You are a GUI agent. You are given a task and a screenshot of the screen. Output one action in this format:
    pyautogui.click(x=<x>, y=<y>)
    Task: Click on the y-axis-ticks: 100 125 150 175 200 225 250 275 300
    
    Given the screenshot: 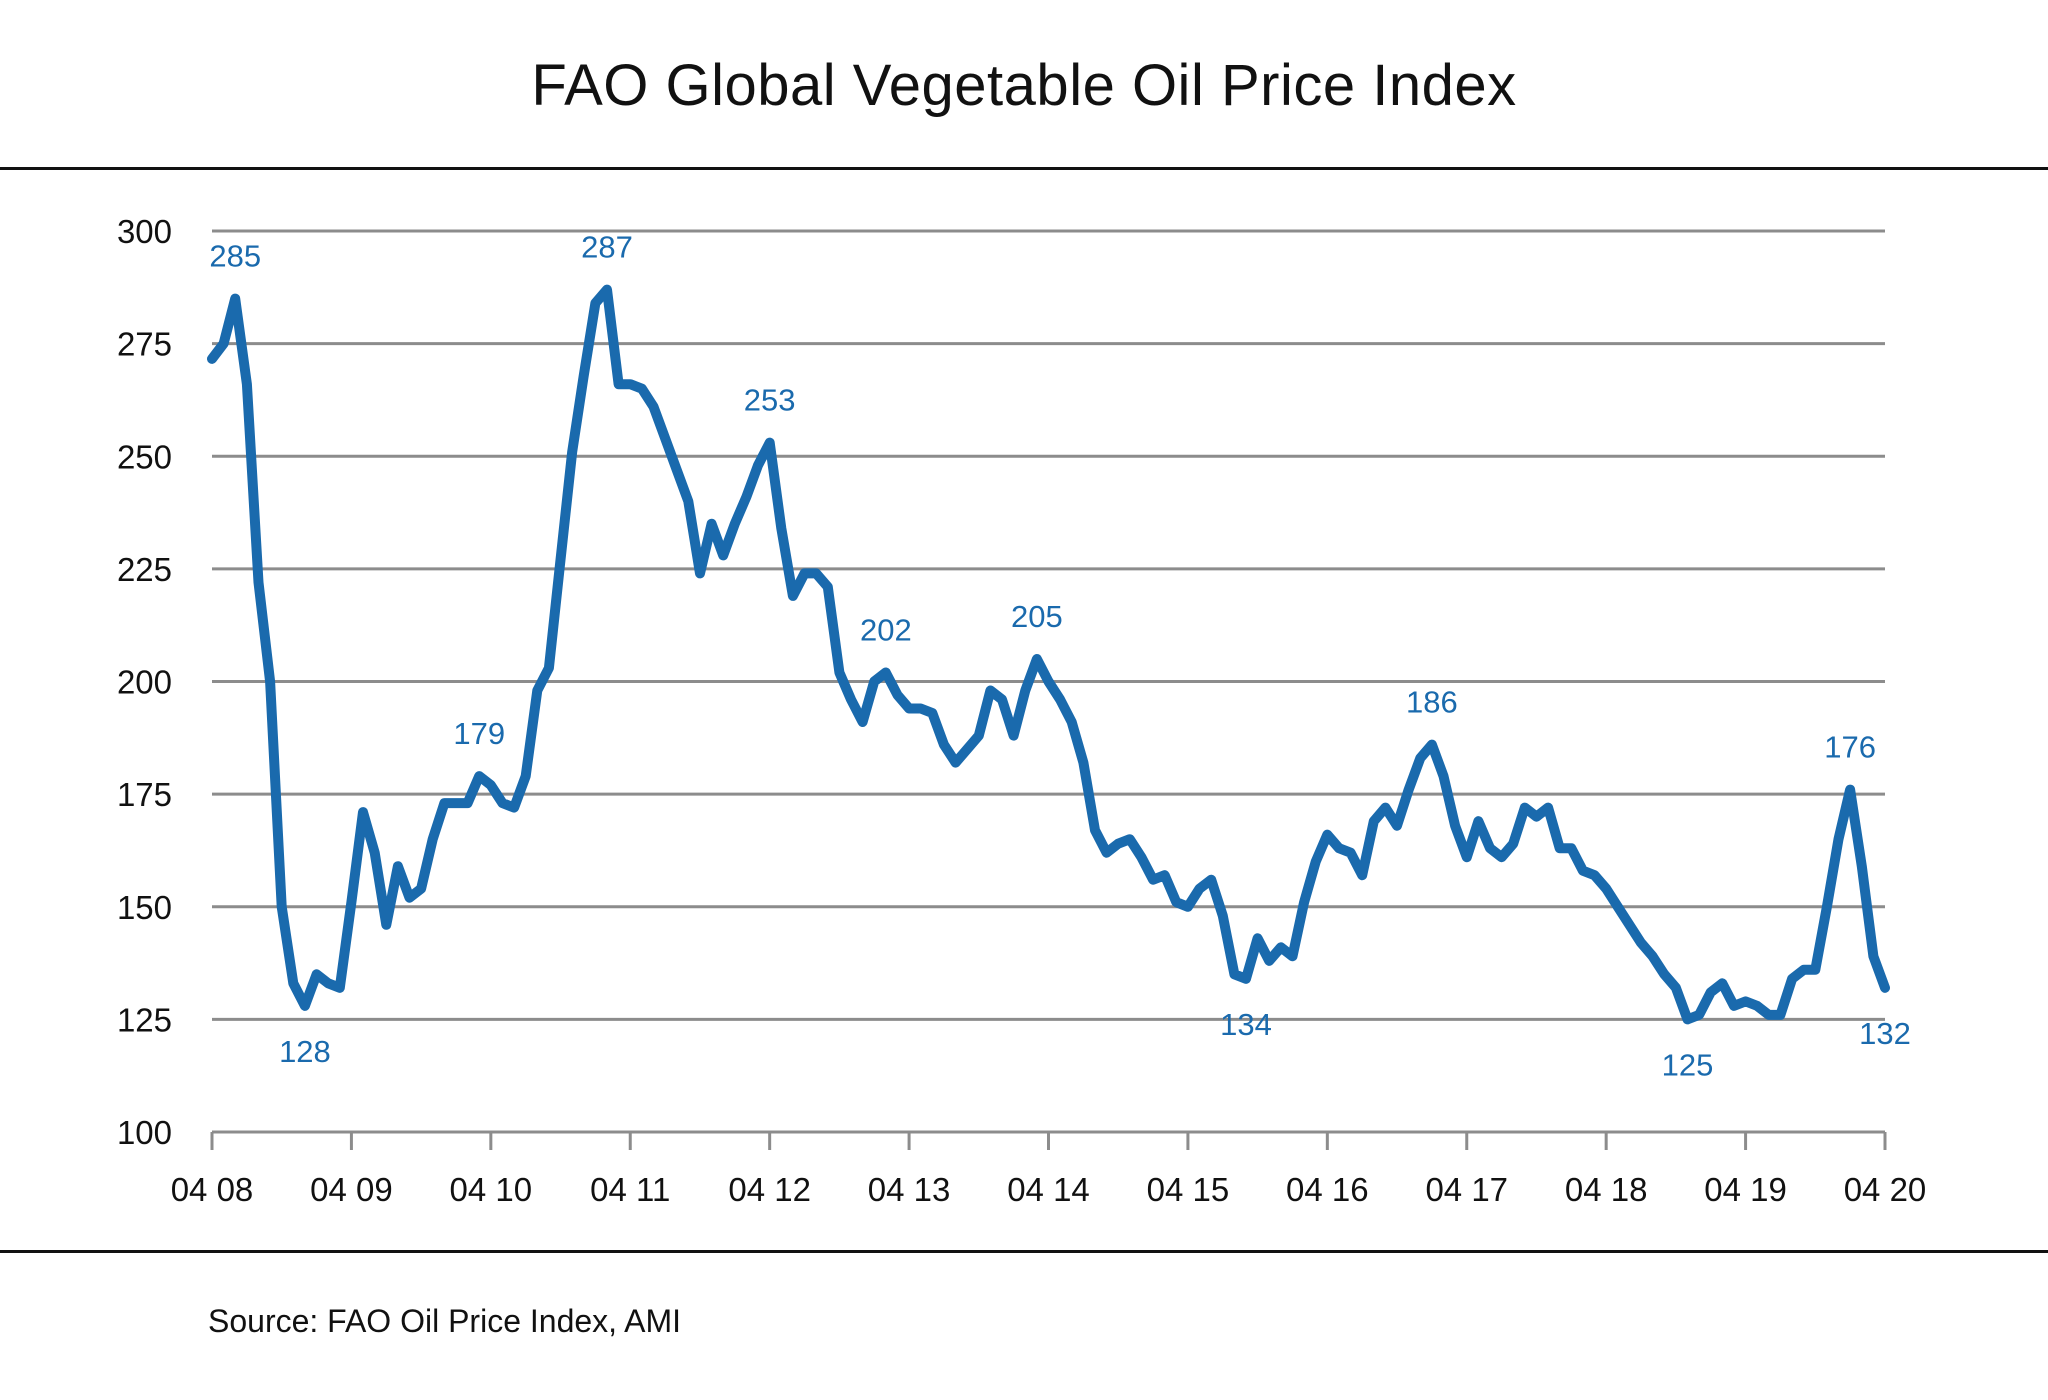 What is the action you would take?
    pyautogui.click(x=144, y=682)
    